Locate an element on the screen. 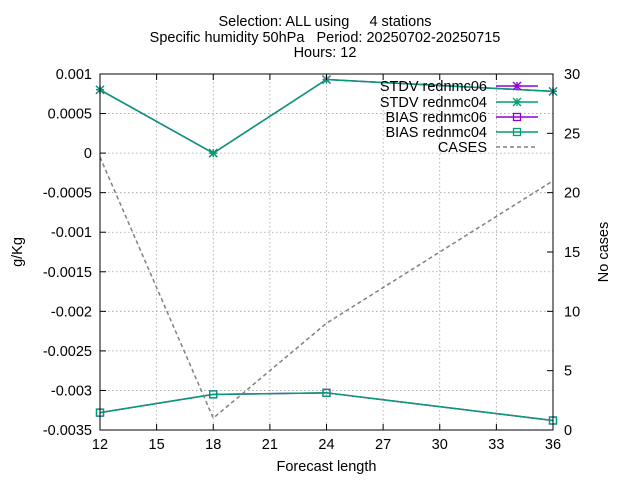 Image resolution: width=640 pixels, height=480 pixels. series-stdv-rednmc04 is located at coordinates (326, 116).